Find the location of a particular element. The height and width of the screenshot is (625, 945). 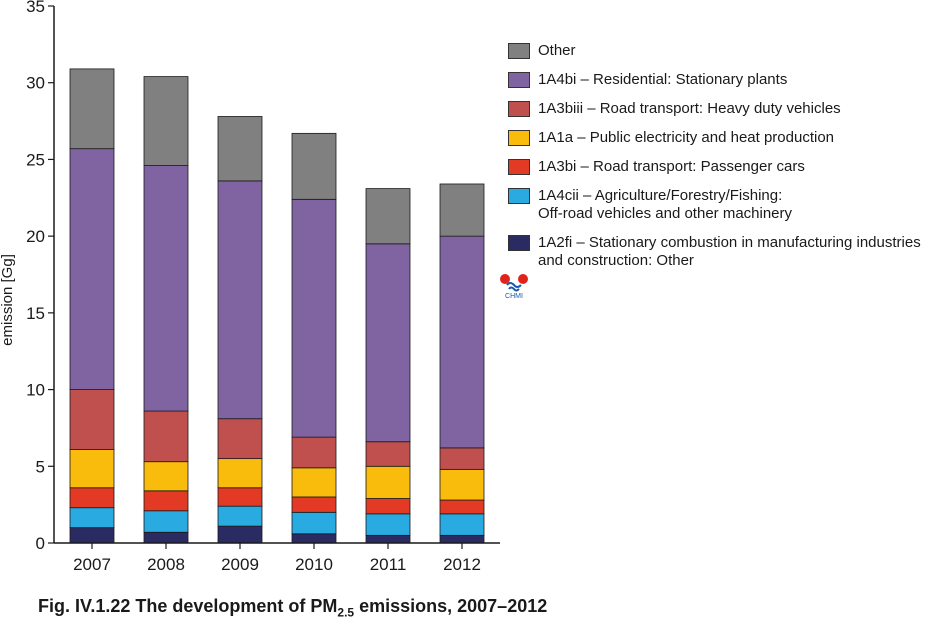

bar-segment-2011-s1 is located at coordinates (388, 524).